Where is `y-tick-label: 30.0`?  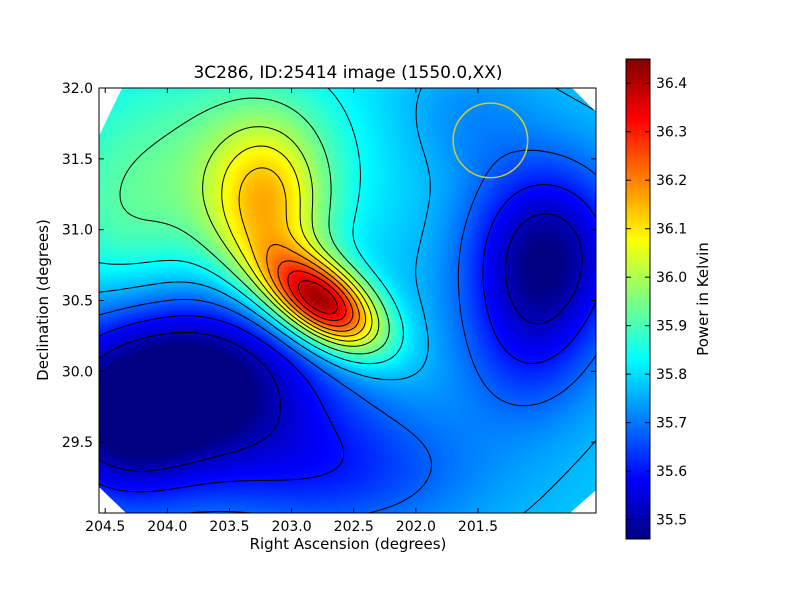
y-tick-label: 30.0 is located at coordinates (77, 372).